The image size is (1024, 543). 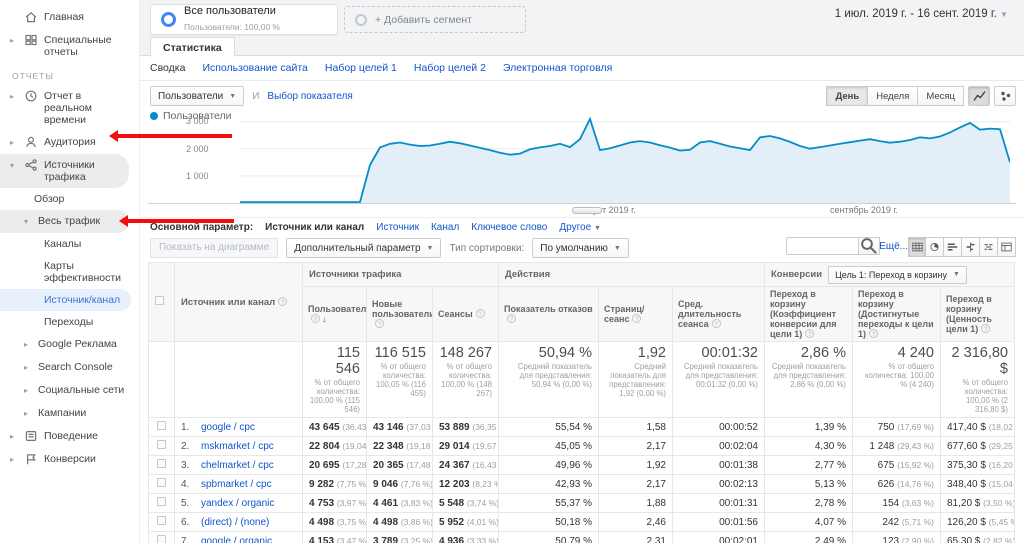 What do you see at coordinates (548, 484) in the screenshot?
I see `metric-cell: 42,93 %` at bounding box center [548, 484].